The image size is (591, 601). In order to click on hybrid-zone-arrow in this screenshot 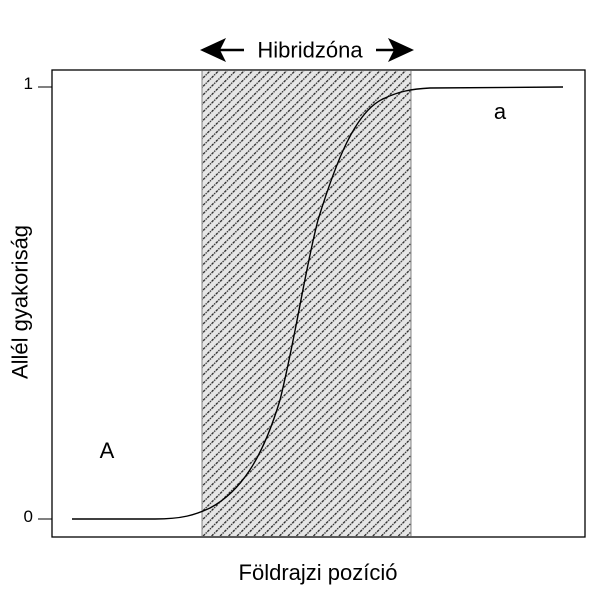, I will do `click(307, 50)`.